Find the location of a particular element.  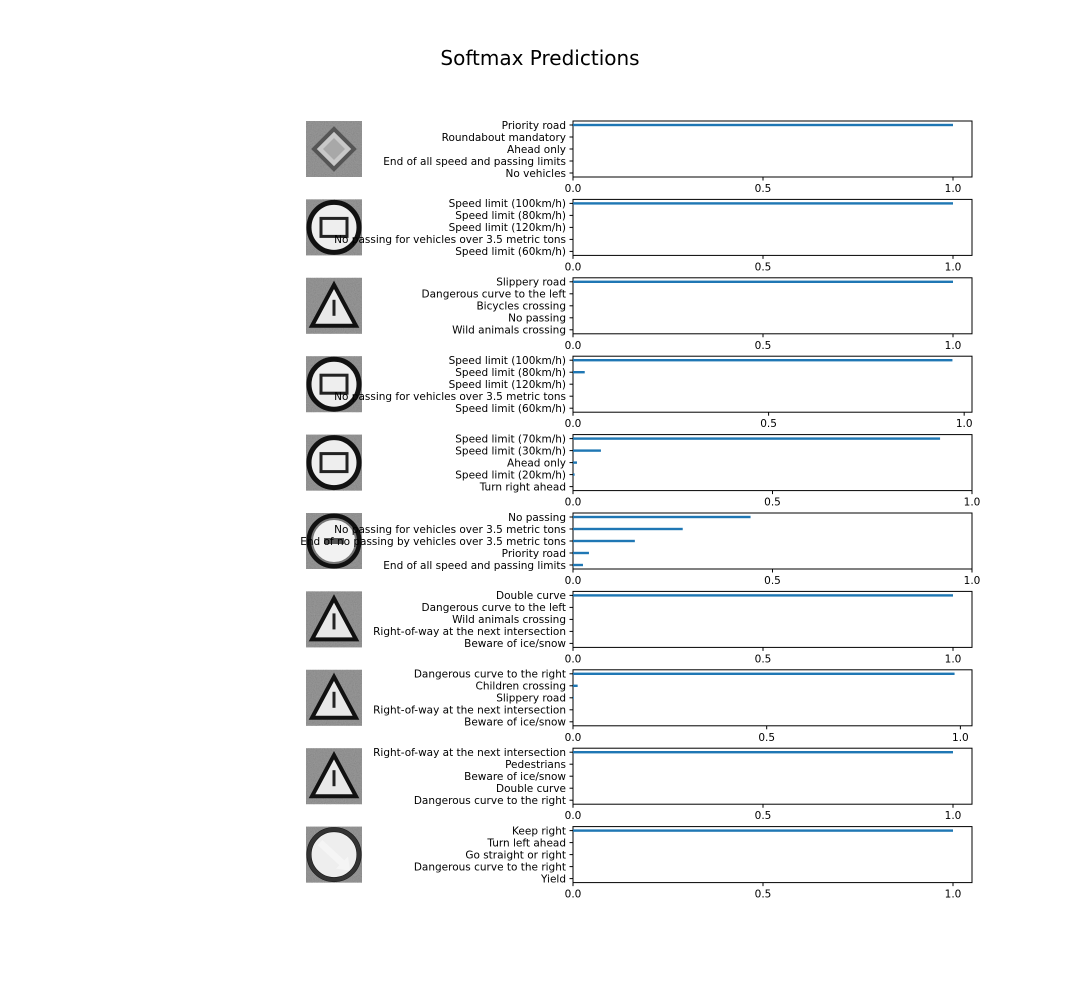

category-label: Speed limit (100km/h) is located at coordinates (507, 361).